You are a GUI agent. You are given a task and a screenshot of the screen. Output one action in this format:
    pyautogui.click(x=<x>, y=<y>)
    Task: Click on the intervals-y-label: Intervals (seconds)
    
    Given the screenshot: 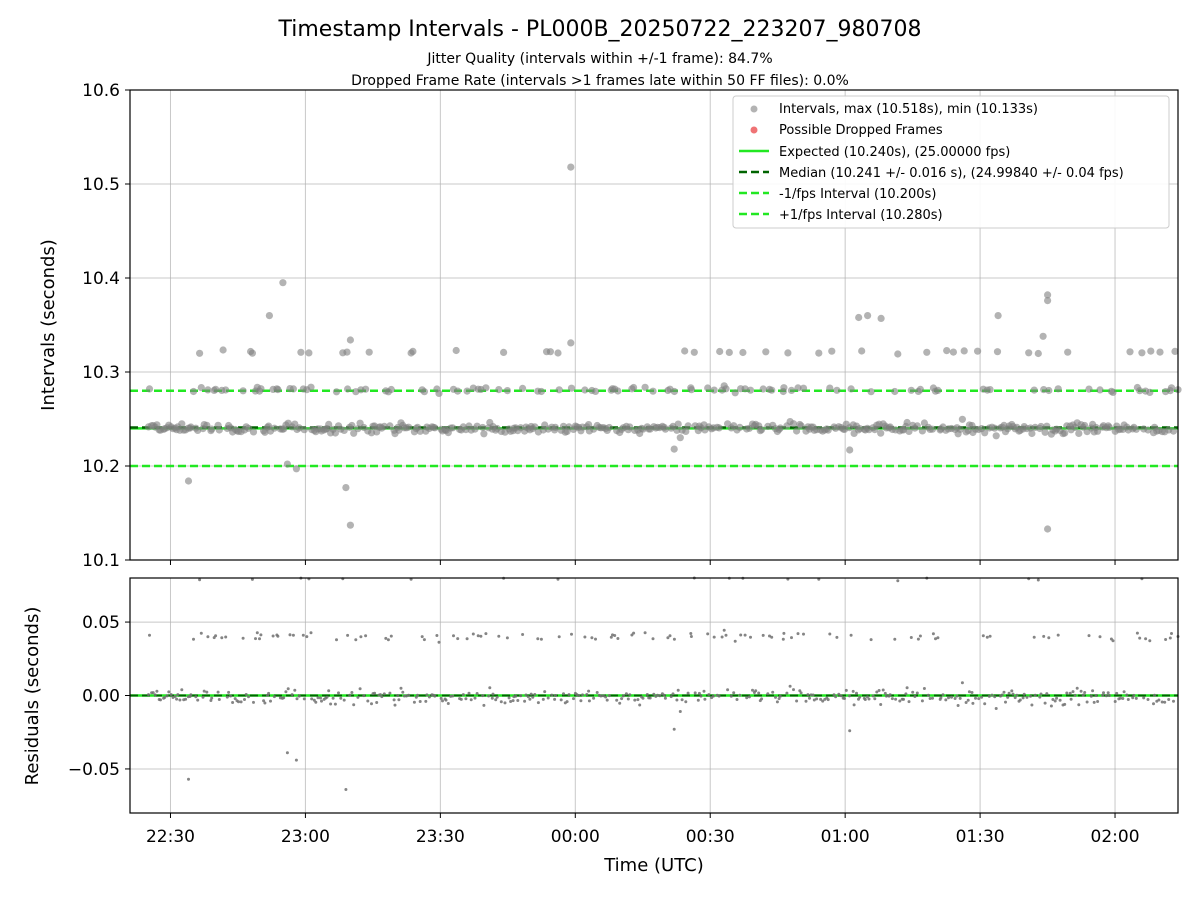 What is the action you would take?
    pyautogui.click(x=48, y=325)
    